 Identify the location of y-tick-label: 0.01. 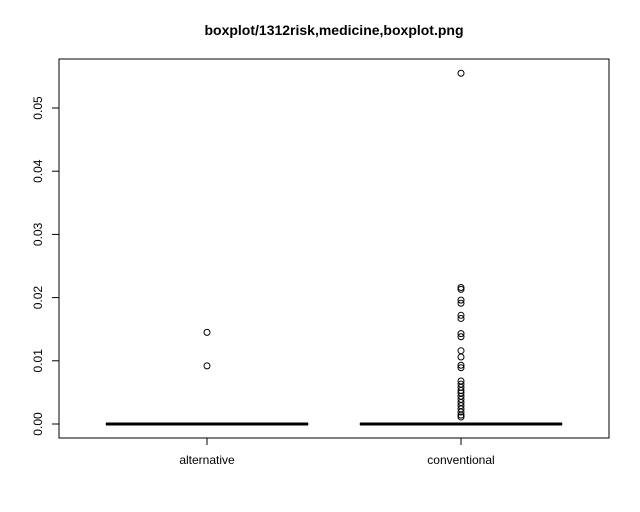
(38, 361).